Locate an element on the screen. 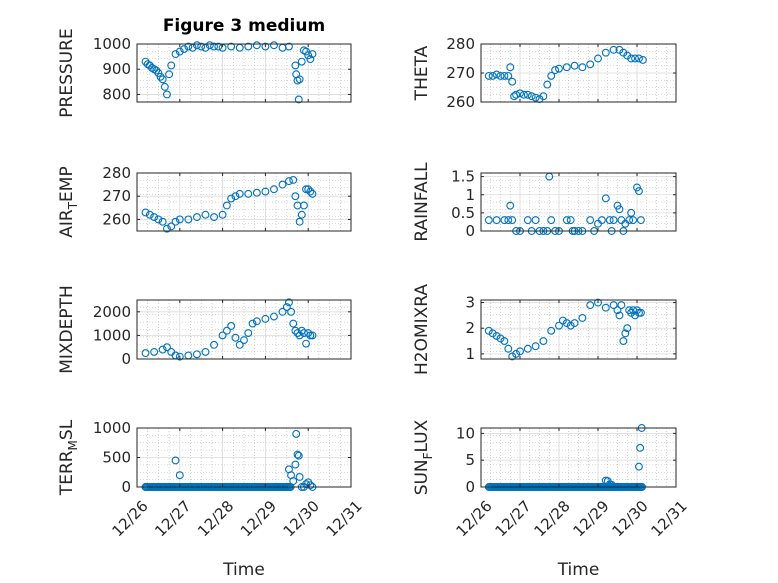  subplot-2: 260 270 280 THETA is located at coordinates (544, 73).